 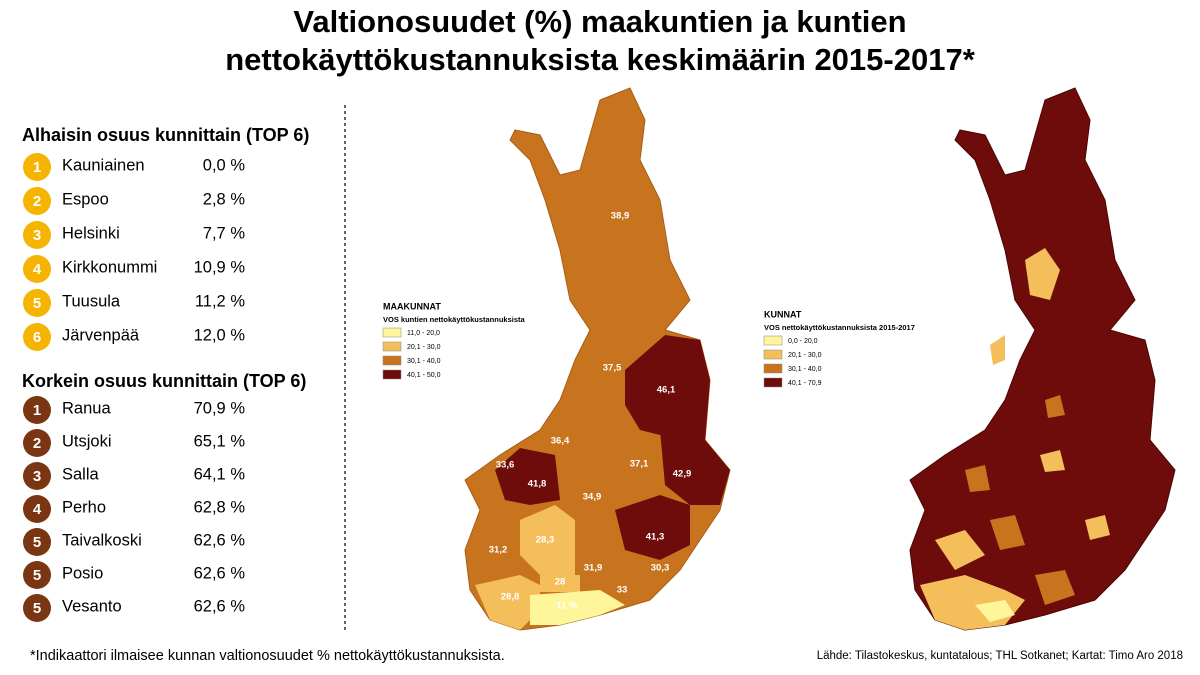 I want to click on legend-label: 0,0 - 20,0, so click(x=803, y=341).